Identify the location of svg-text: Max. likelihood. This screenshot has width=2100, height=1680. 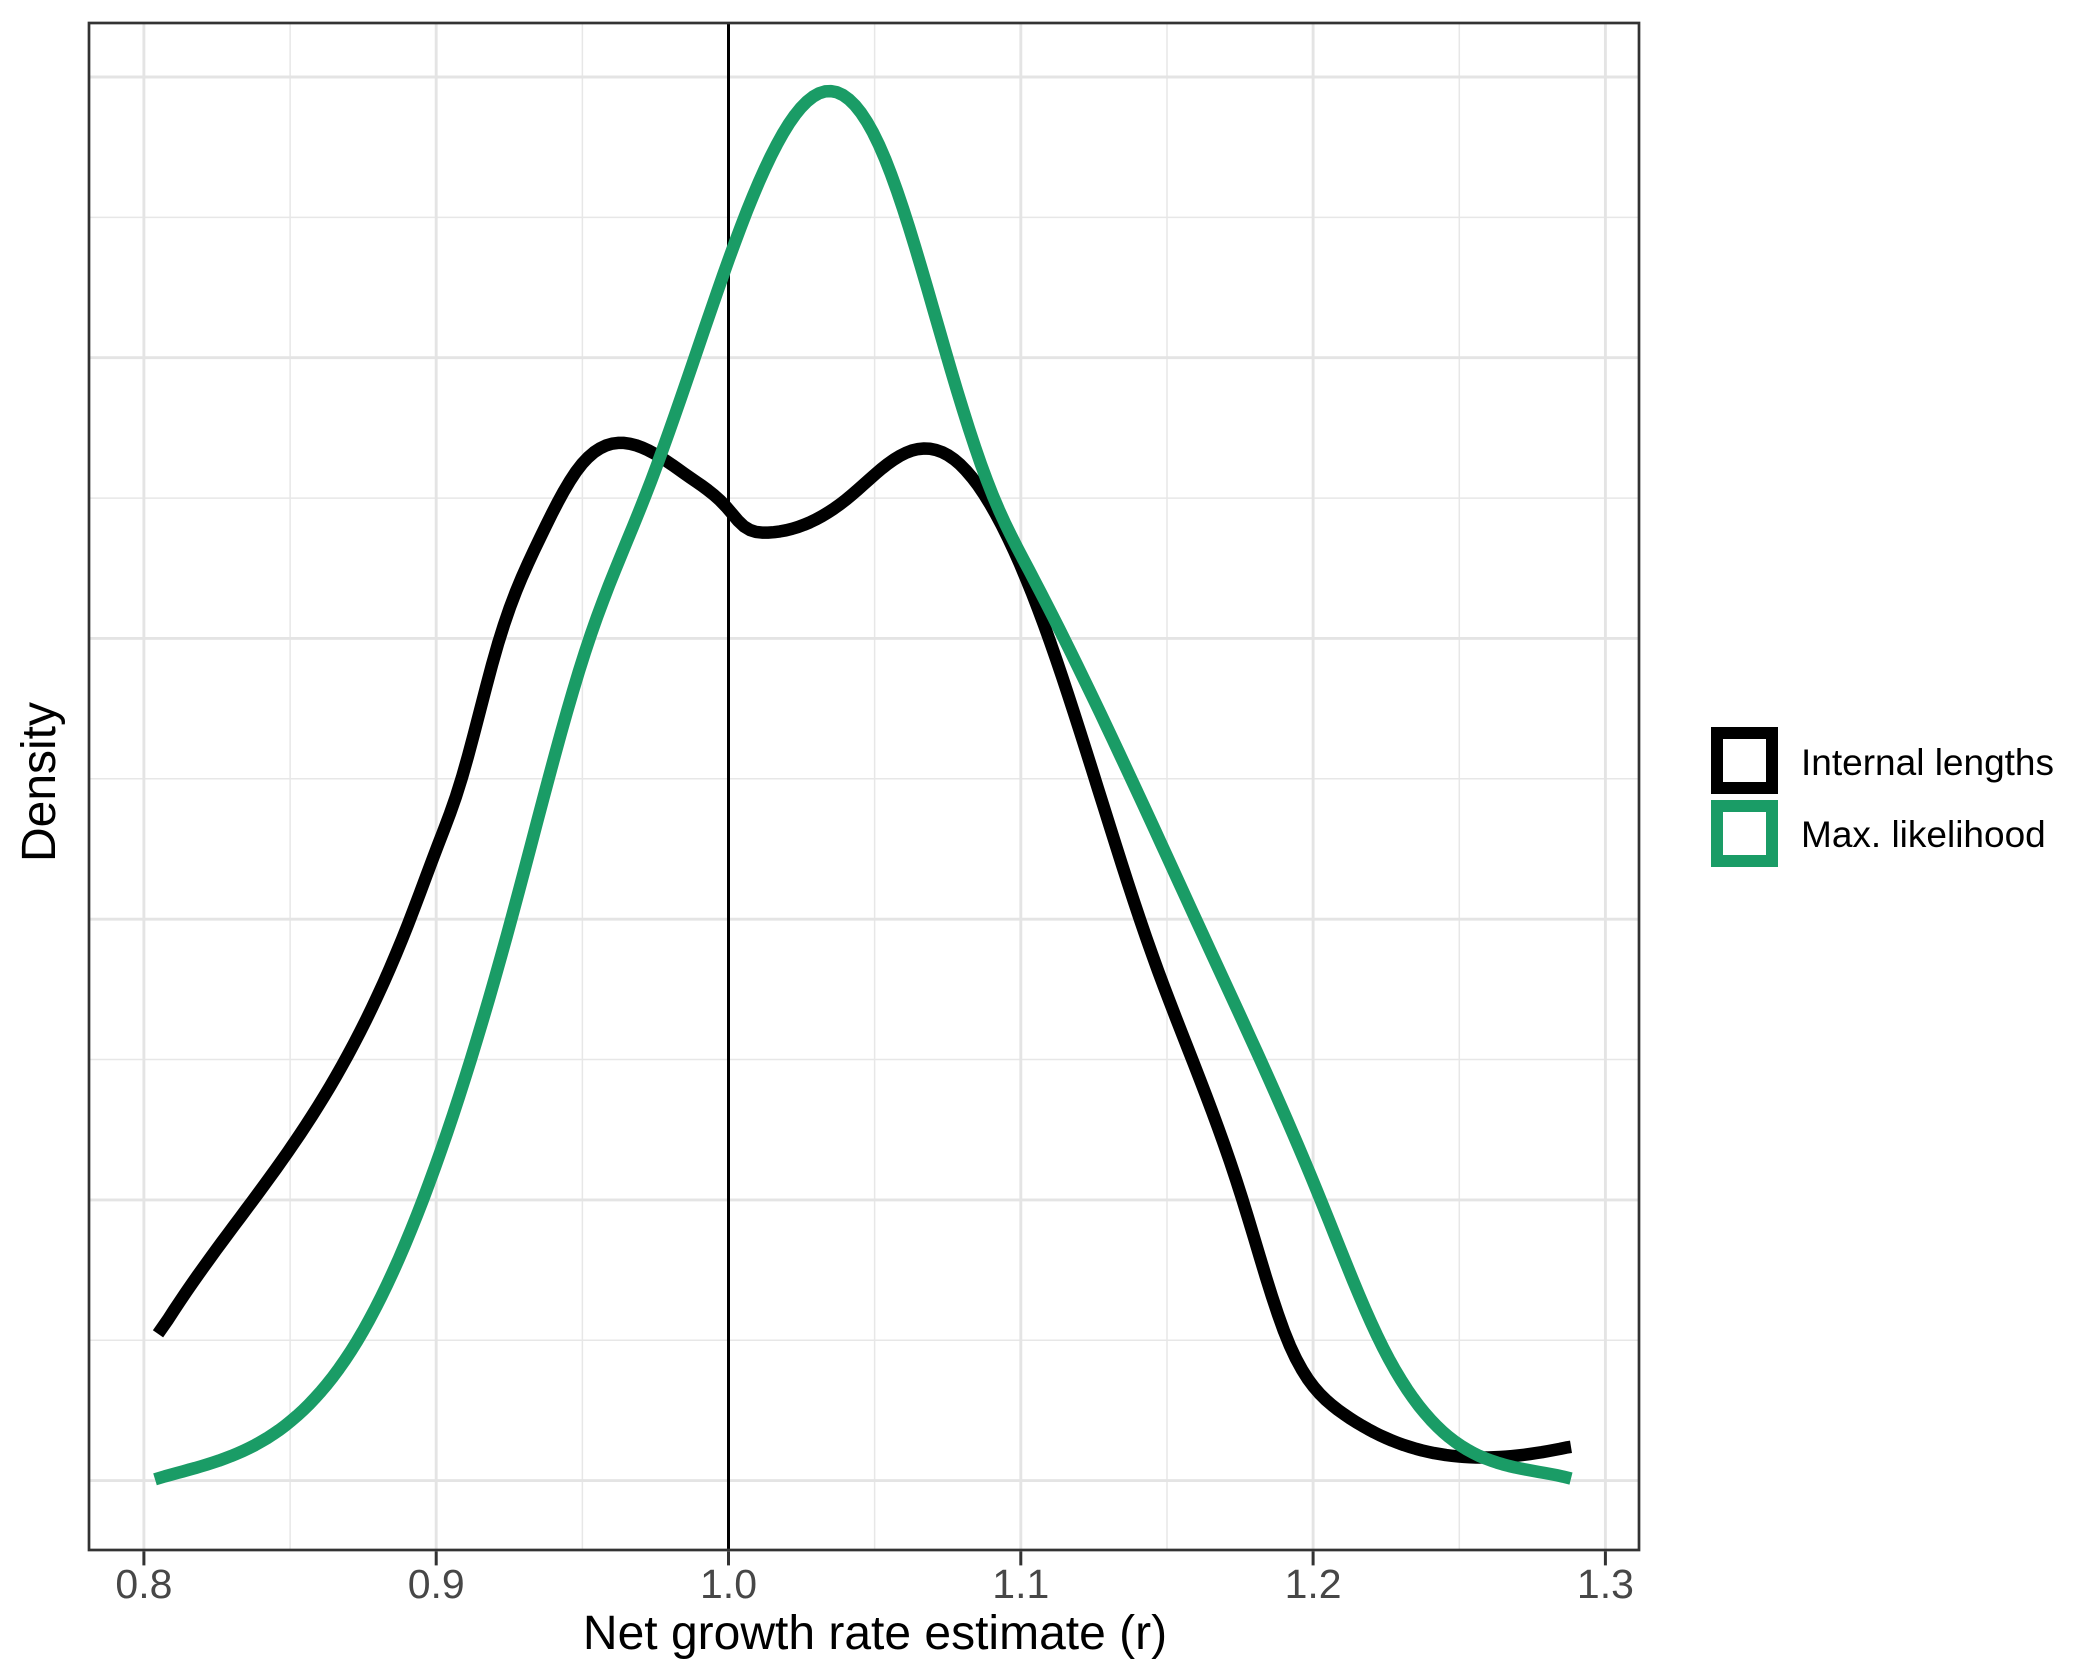
(1923, 834).